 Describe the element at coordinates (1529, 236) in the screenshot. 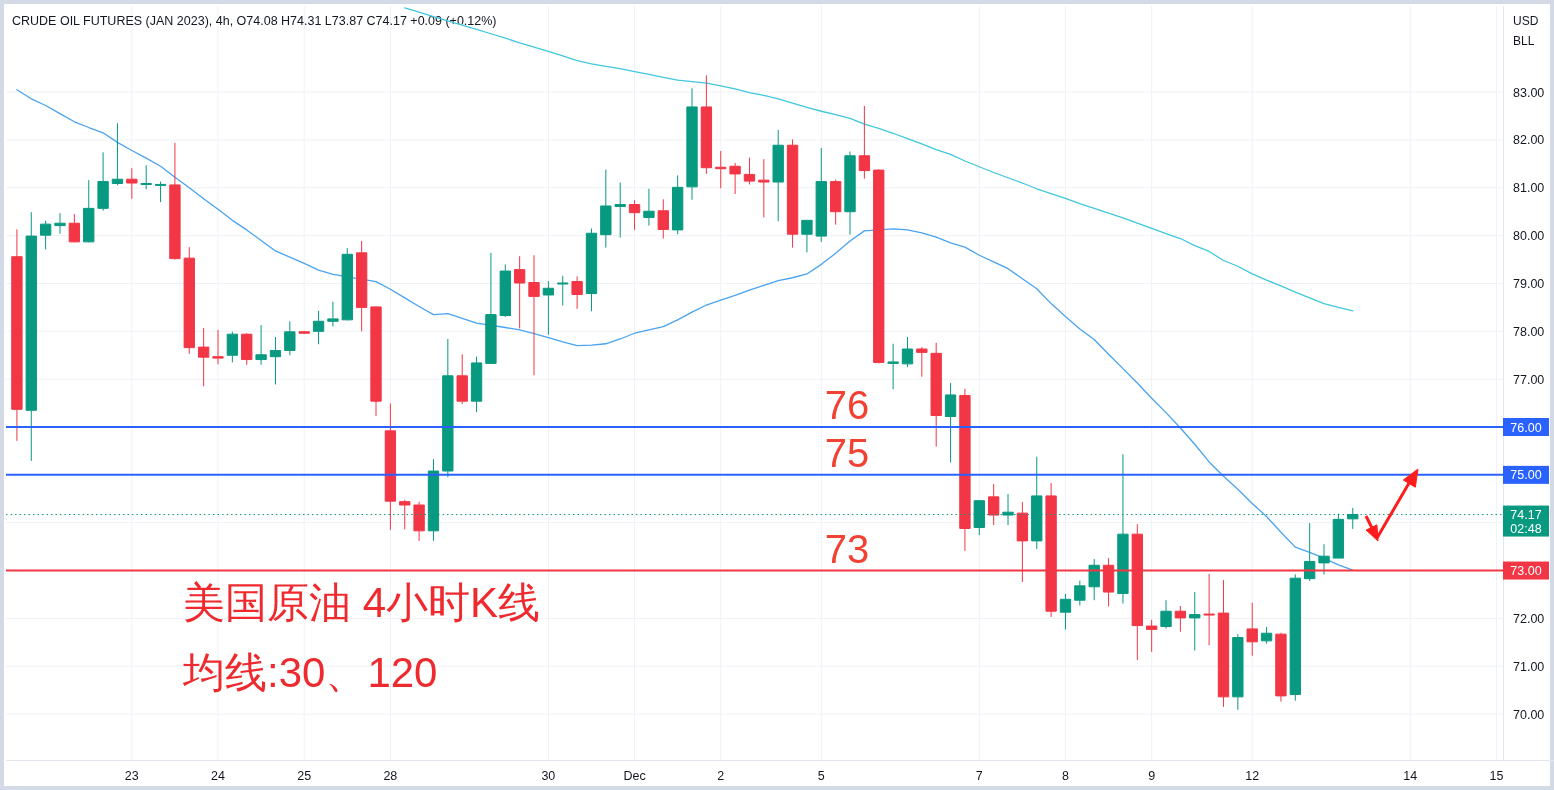

I see `y-tick-label: 80.00` at that location.